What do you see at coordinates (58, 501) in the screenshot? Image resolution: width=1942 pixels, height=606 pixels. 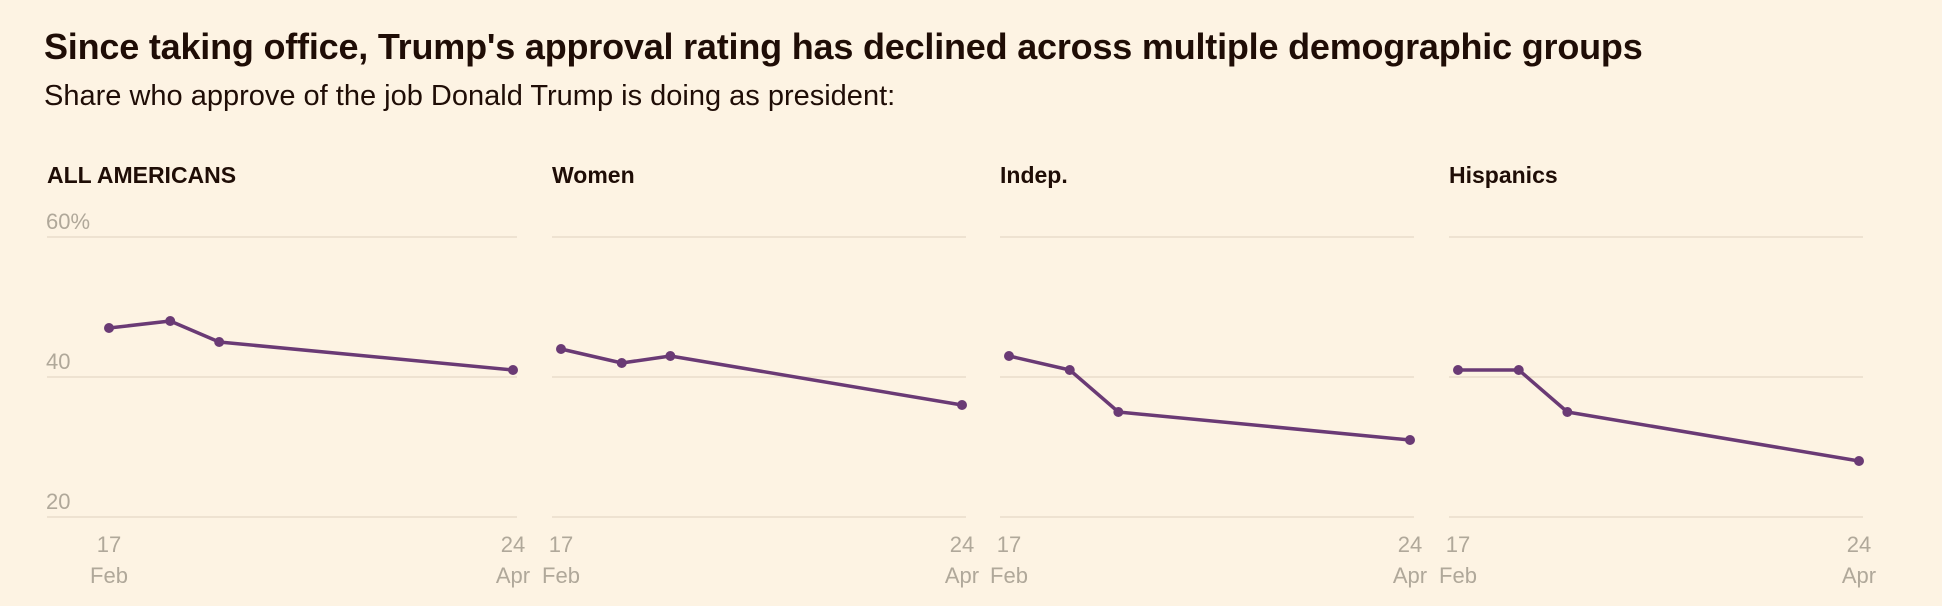 I see `y-tick-label: 20` at bounding box center [58, 501].